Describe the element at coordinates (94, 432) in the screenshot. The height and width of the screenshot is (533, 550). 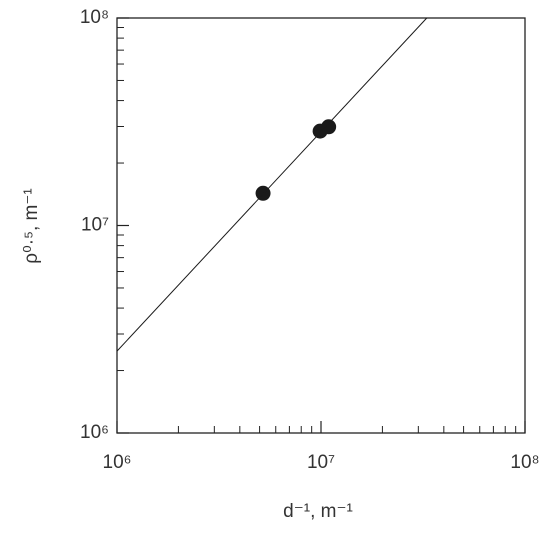
I see `y-tick-label: 10⁶` at that location.